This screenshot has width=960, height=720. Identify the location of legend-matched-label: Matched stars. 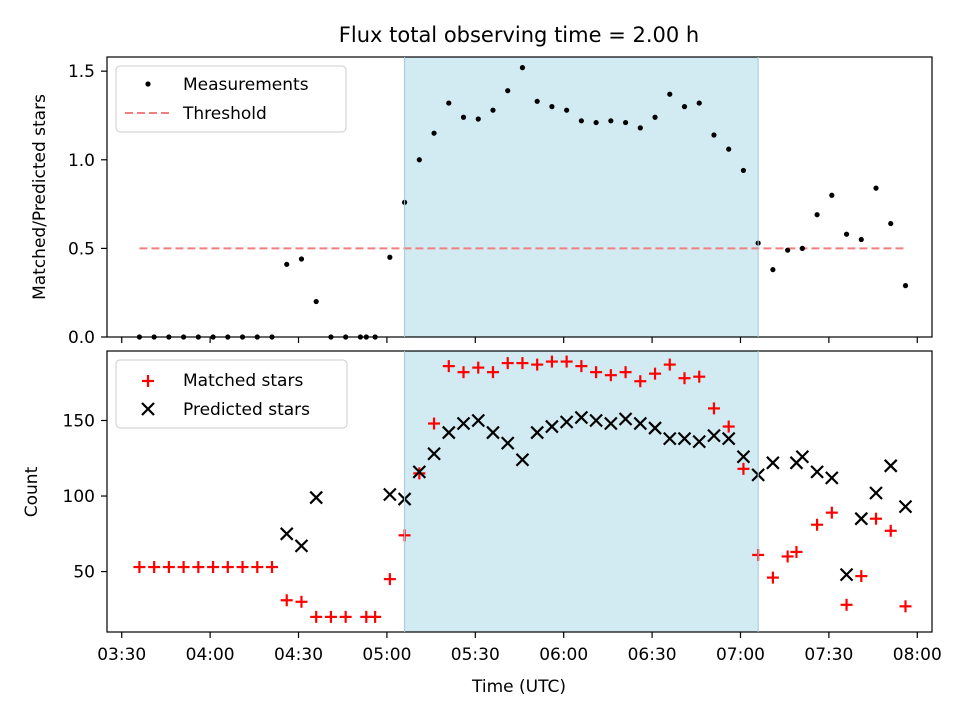
(243, 381).